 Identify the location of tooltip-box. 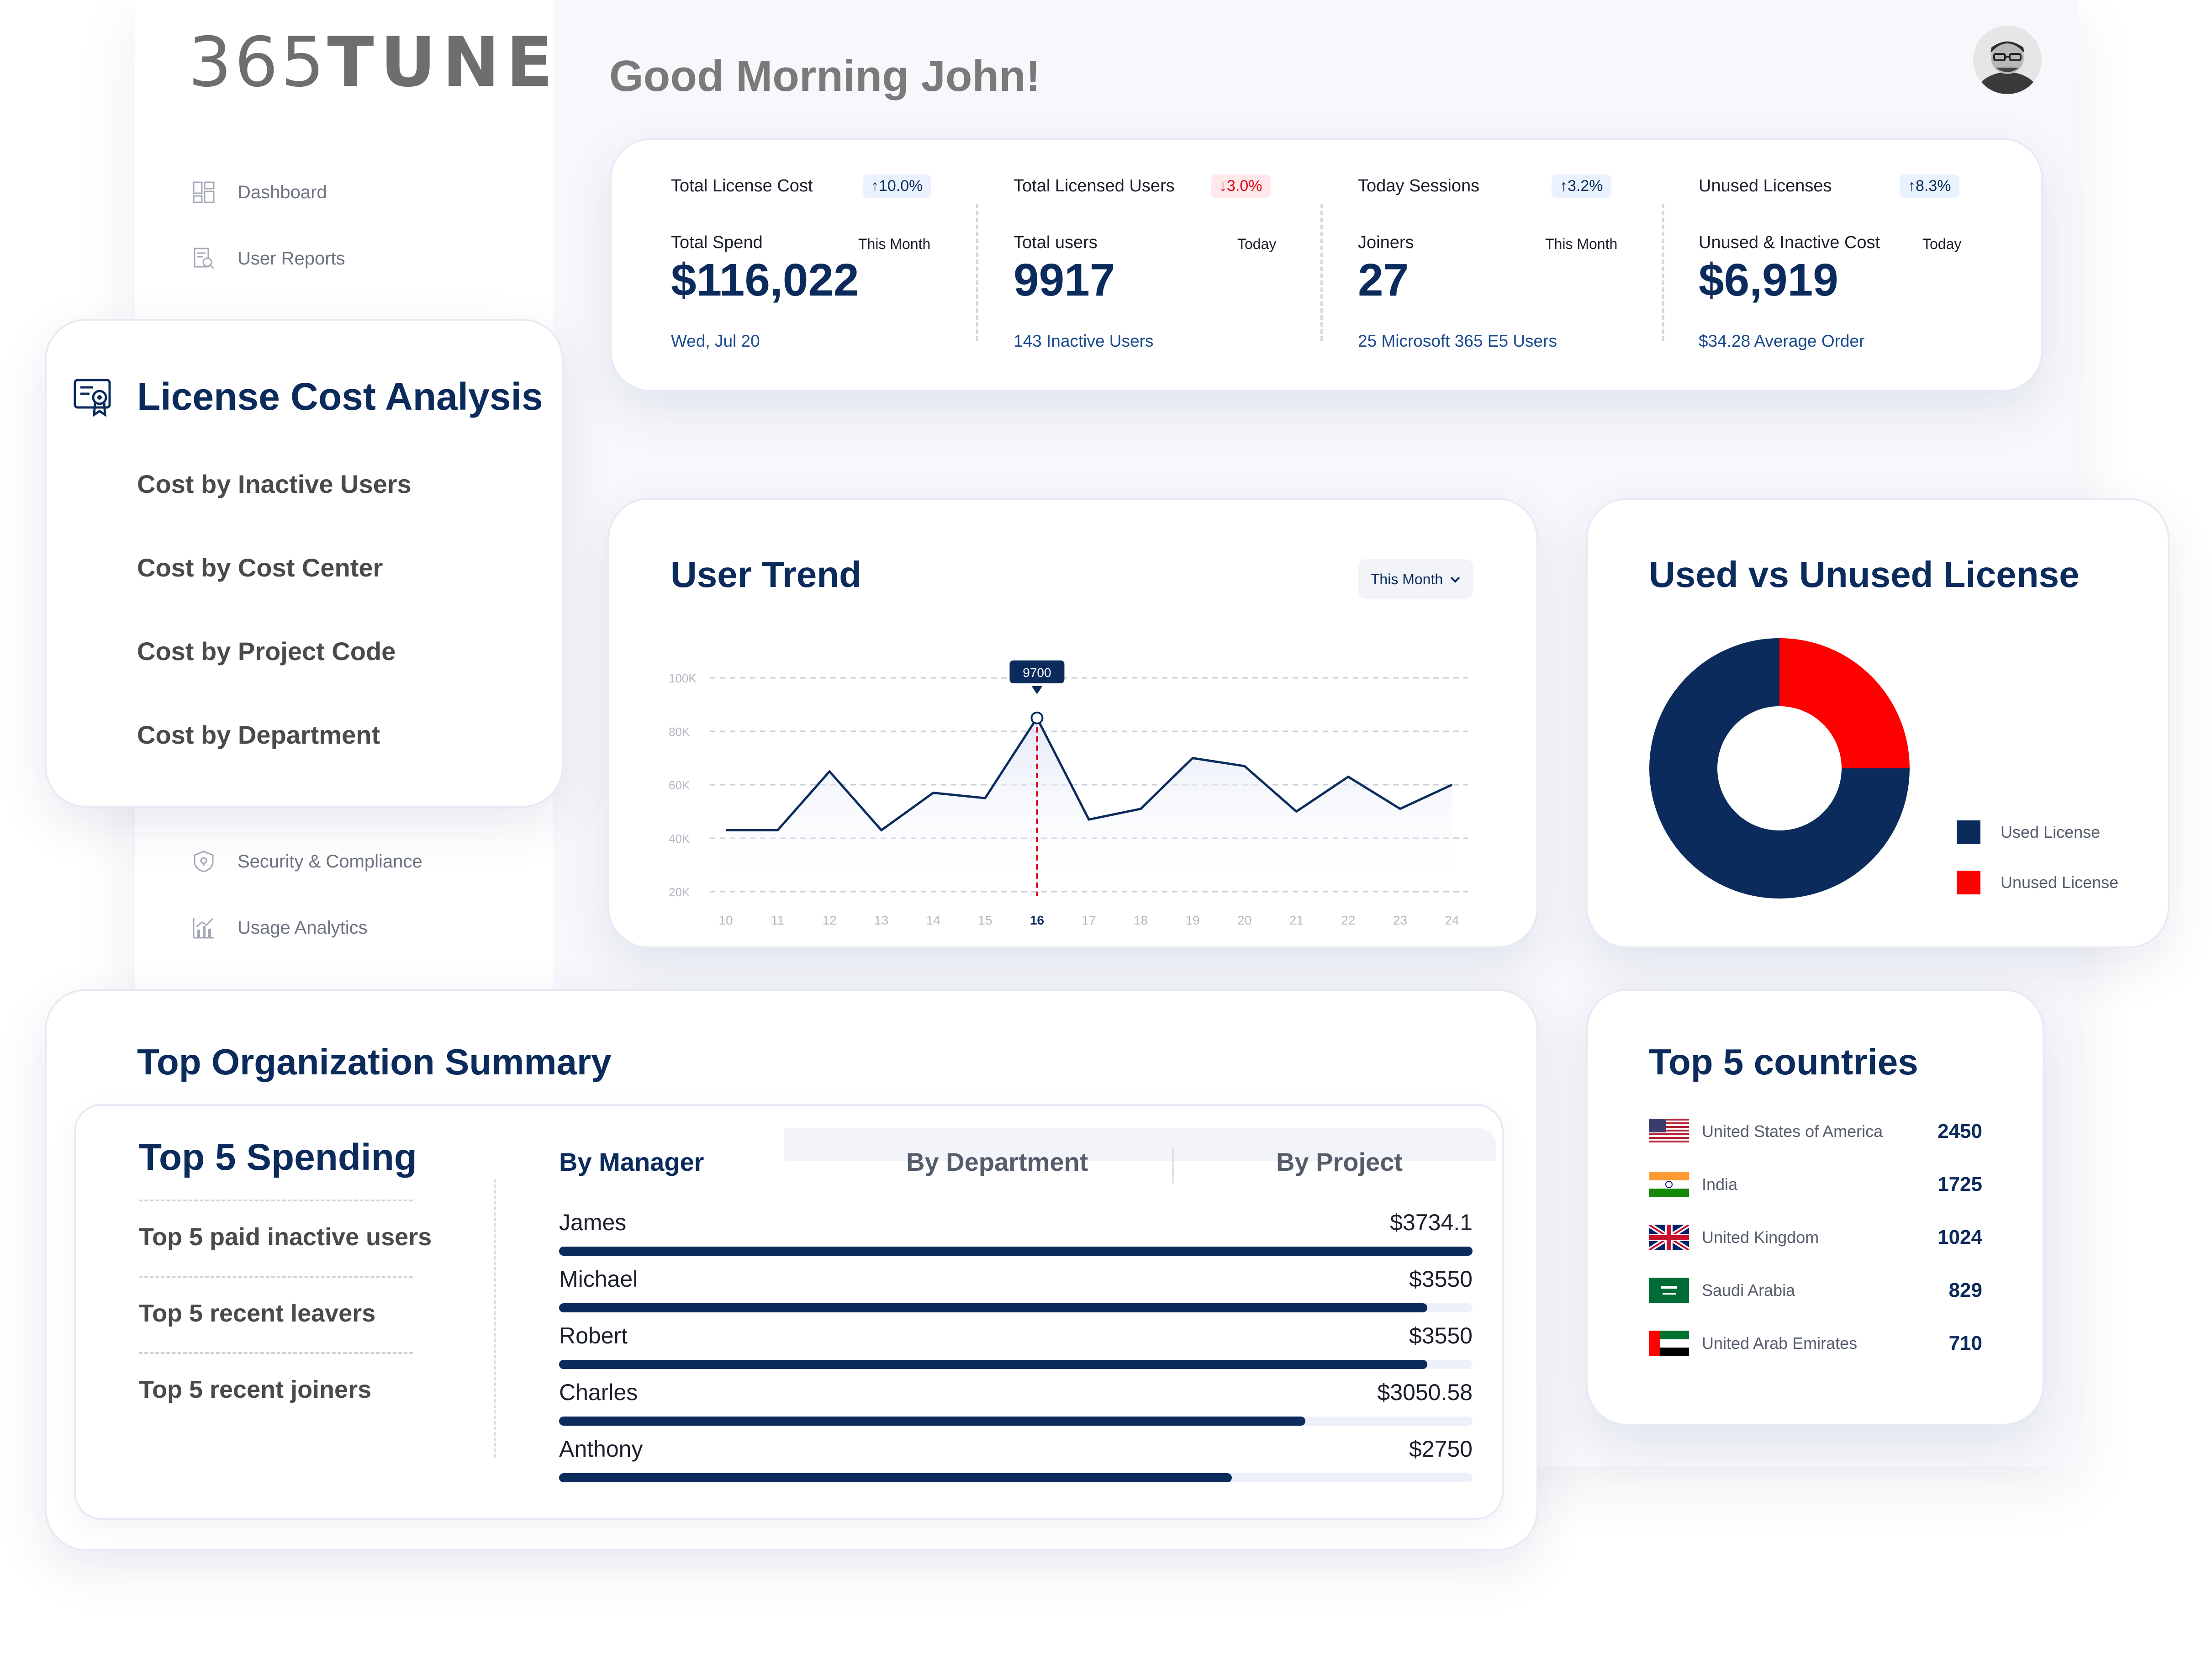
(1037, 671).